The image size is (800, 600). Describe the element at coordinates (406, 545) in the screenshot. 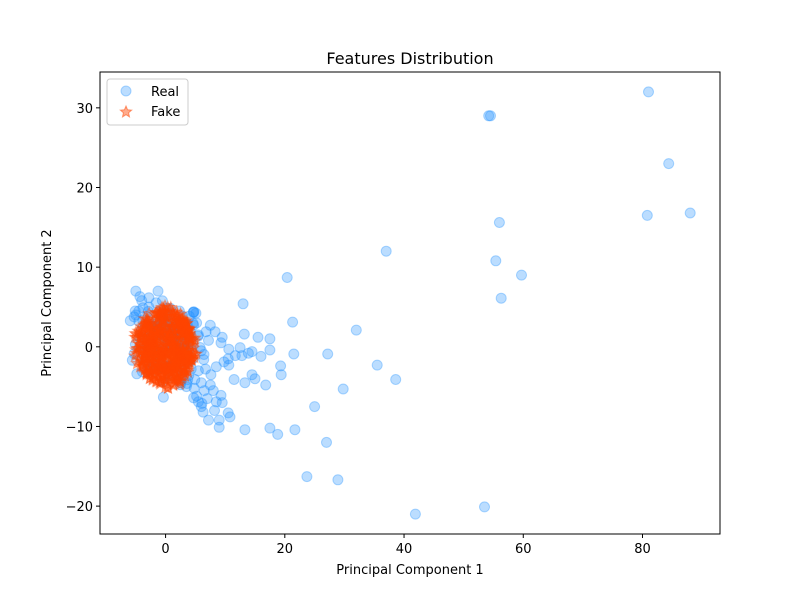

I see `x-axis: 0 20 40 60 80` at that location.